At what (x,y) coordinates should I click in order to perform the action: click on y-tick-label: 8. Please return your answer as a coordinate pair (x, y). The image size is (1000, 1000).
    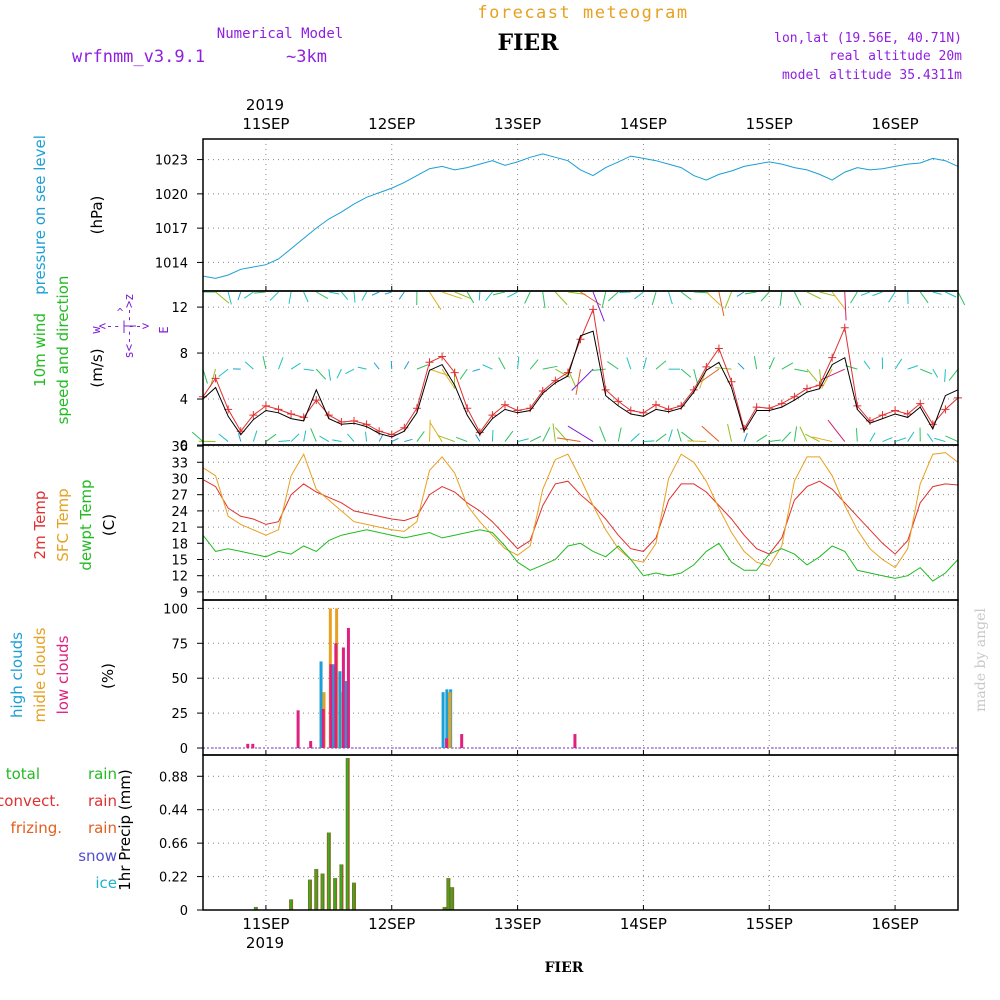
    Looking at the image, I should click on (184, 354).